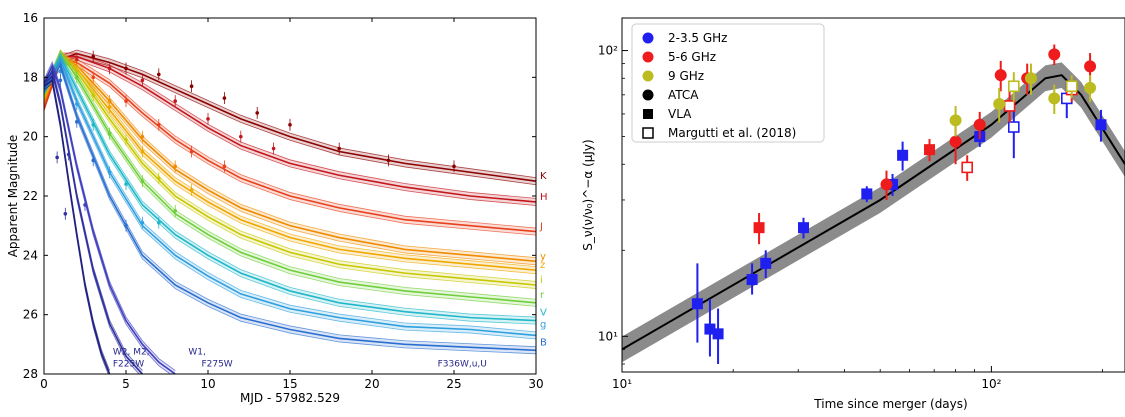 The height and width of the screenshot is (417, 1125). What do you see at coordinates (290, 398) in the screenshot?
I see `x-axis-label: MJD - 57982.529` at bounding box center [290, 398].